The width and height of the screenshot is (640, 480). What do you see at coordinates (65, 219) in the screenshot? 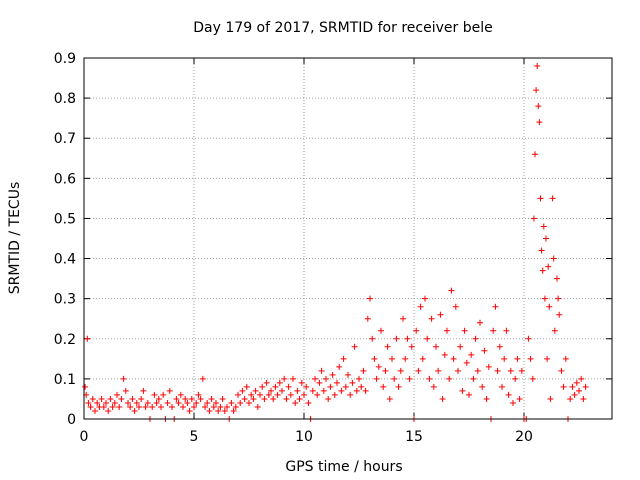
I see `y-tick-label: 0.5` at bounding box center [65, 219].